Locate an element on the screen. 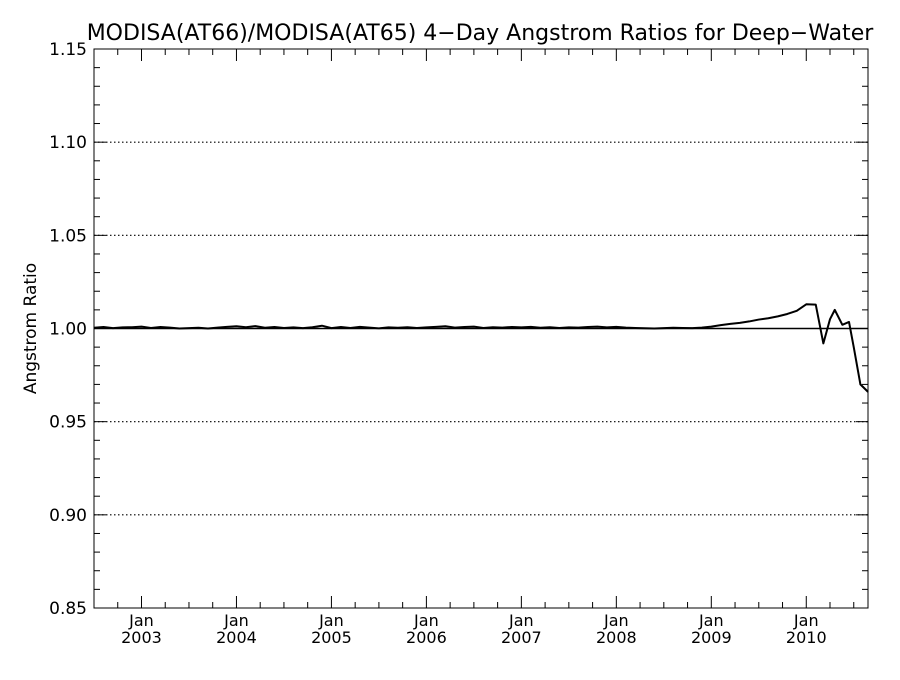 This screenshot has height=680, width=900. y-tick-label: 1.15 is located at coordinates (68, 50).